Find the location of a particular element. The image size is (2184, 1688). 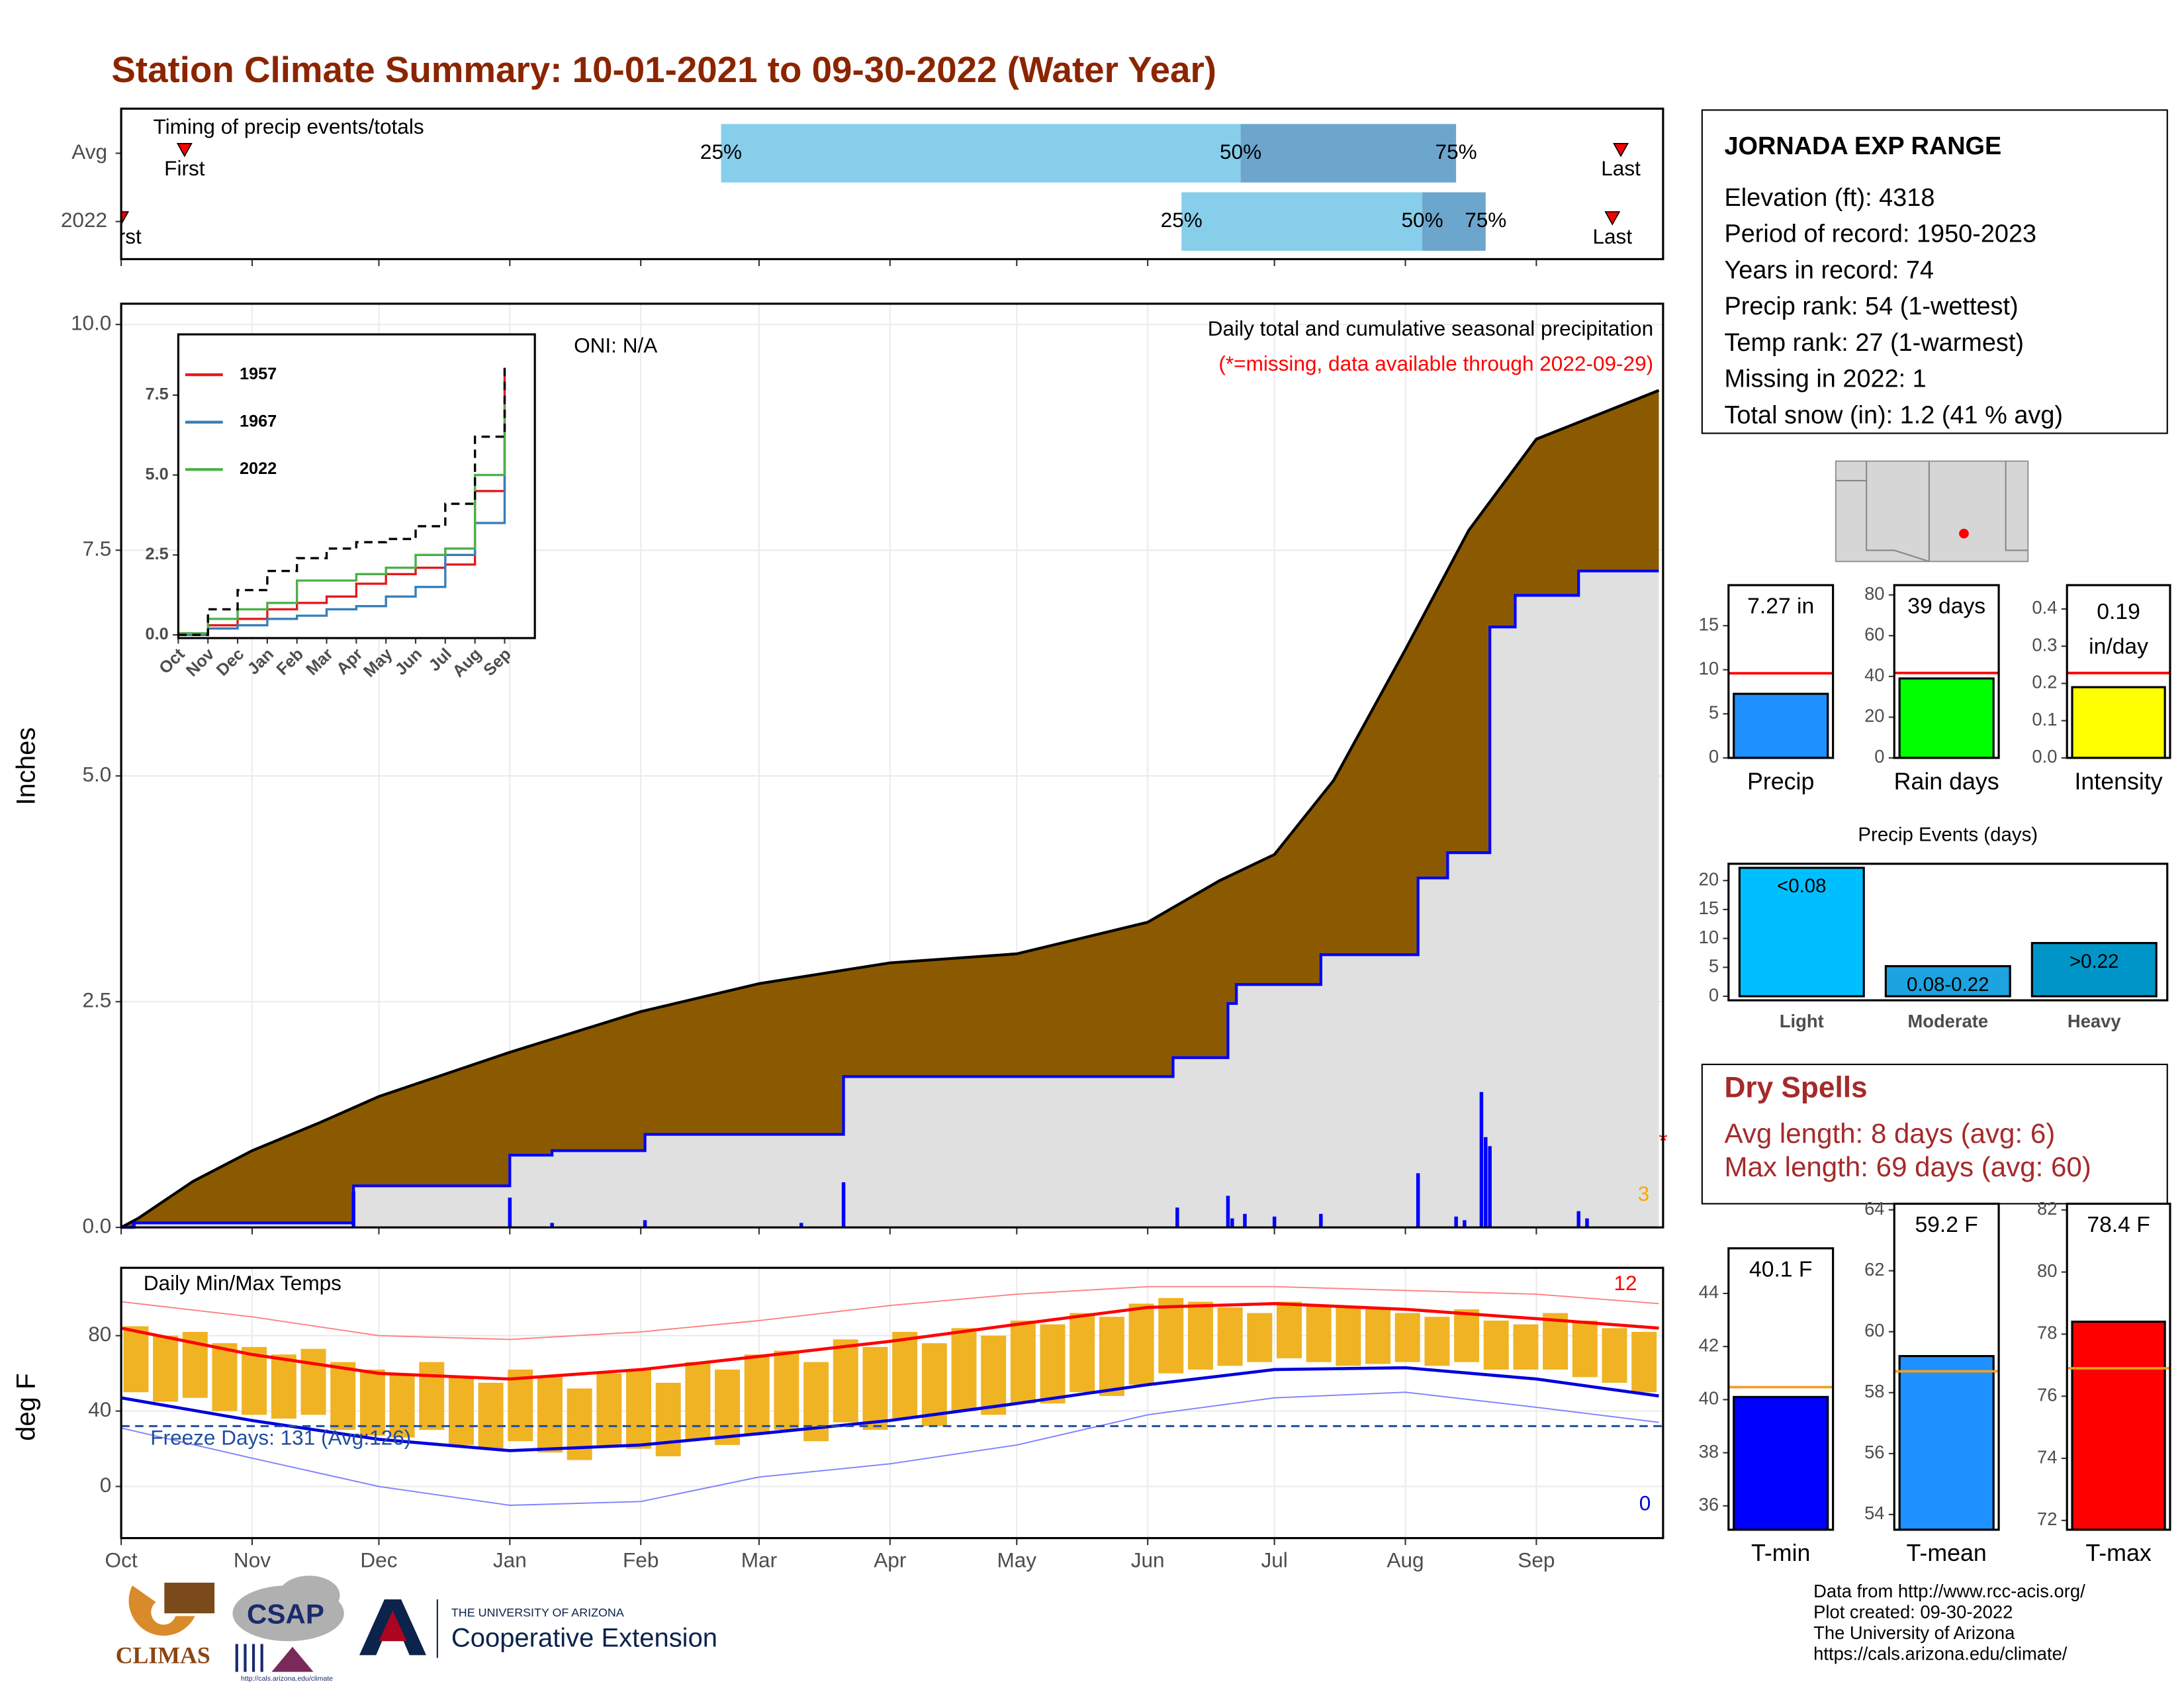

y-tick-label: 20 is located at coordinates (1709, 878).